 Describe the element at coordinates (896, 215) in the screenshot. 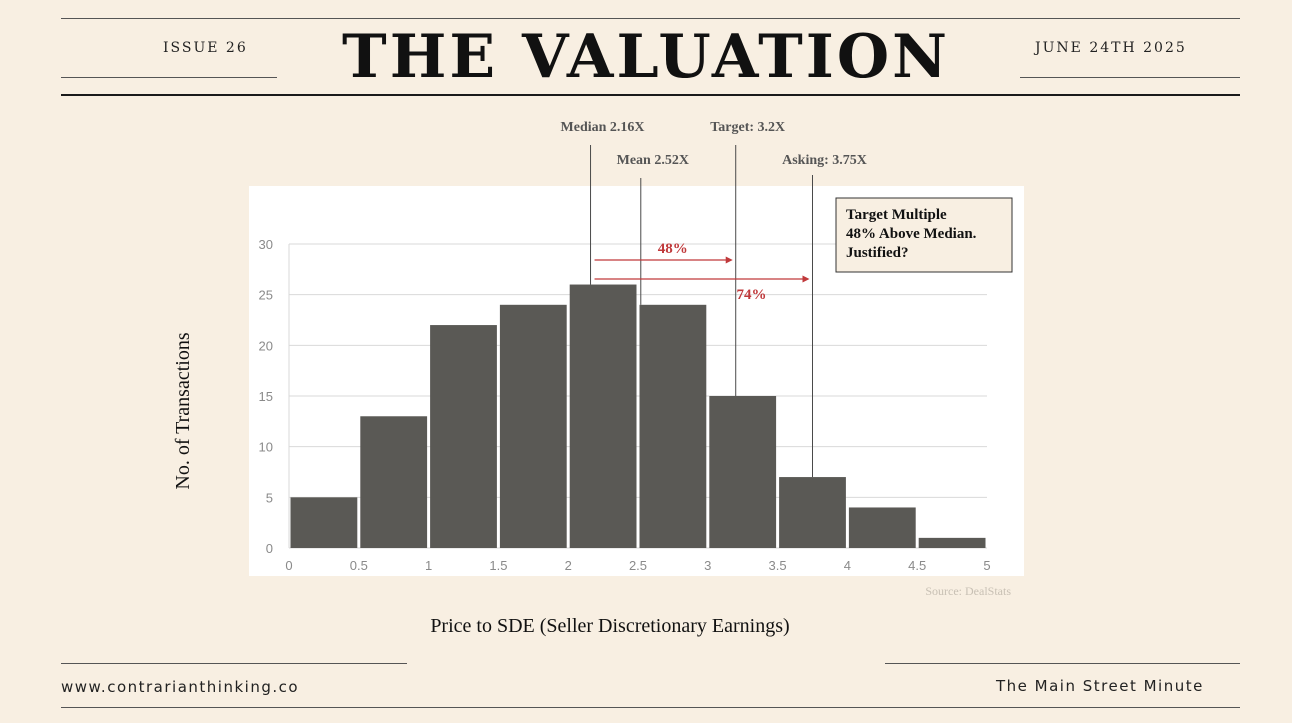

I see `callout-line-1: Target Multiple` at that location.